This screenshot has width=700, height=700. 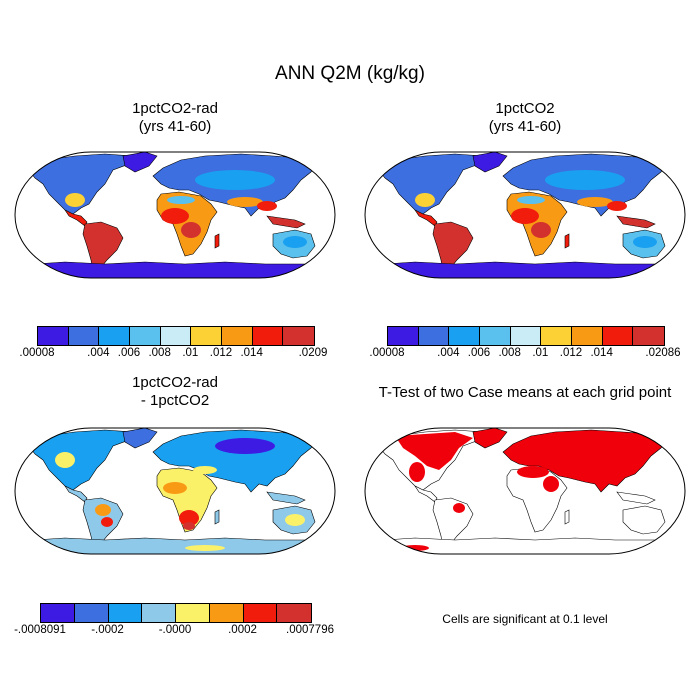 I want to click on colorbar-1pctco2, so click(x=526, y=336).